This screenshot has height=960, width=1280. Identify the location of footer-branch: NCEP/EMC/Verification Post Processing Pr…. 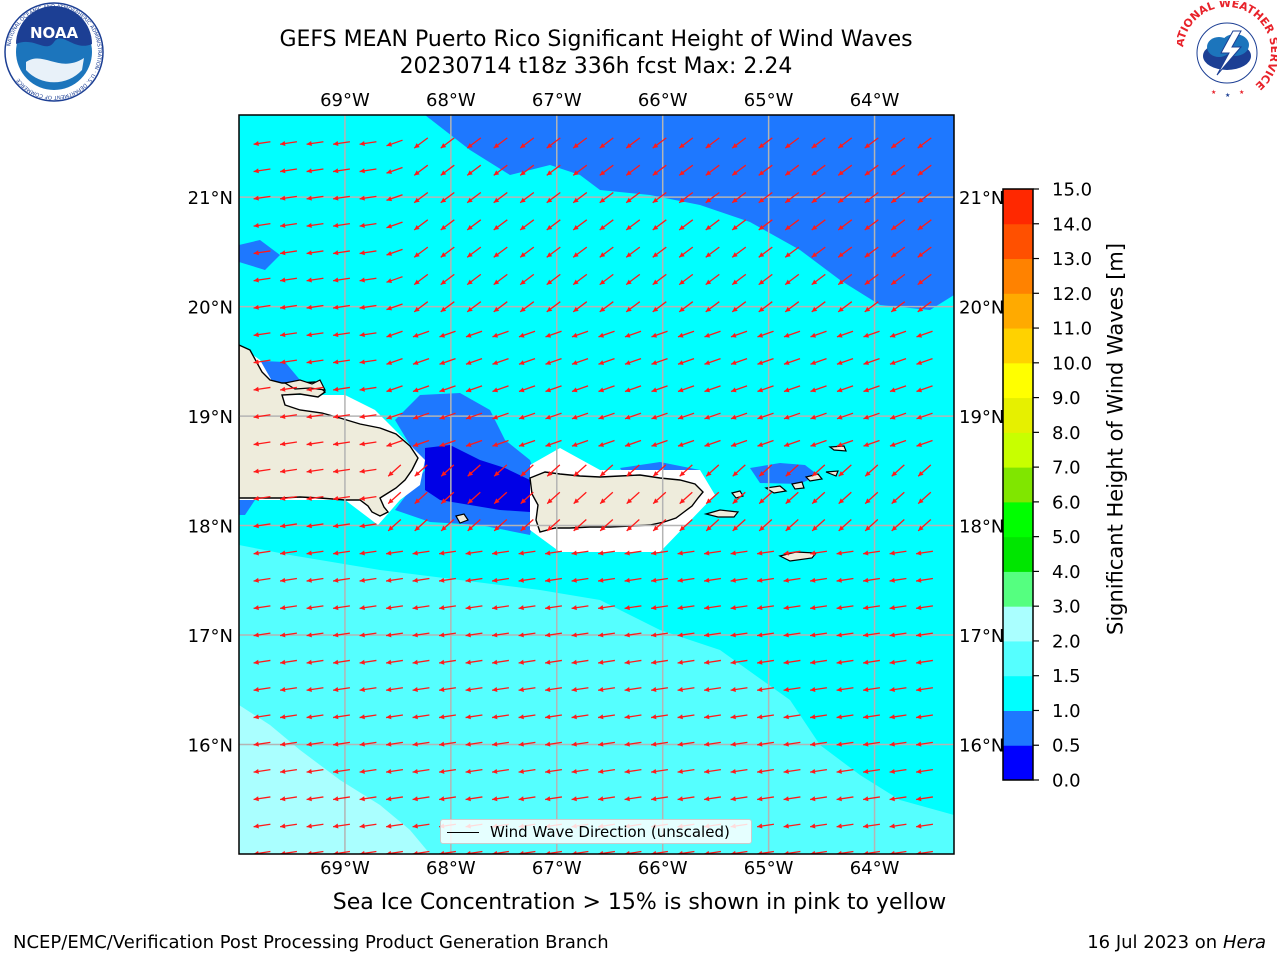
(311, 942).